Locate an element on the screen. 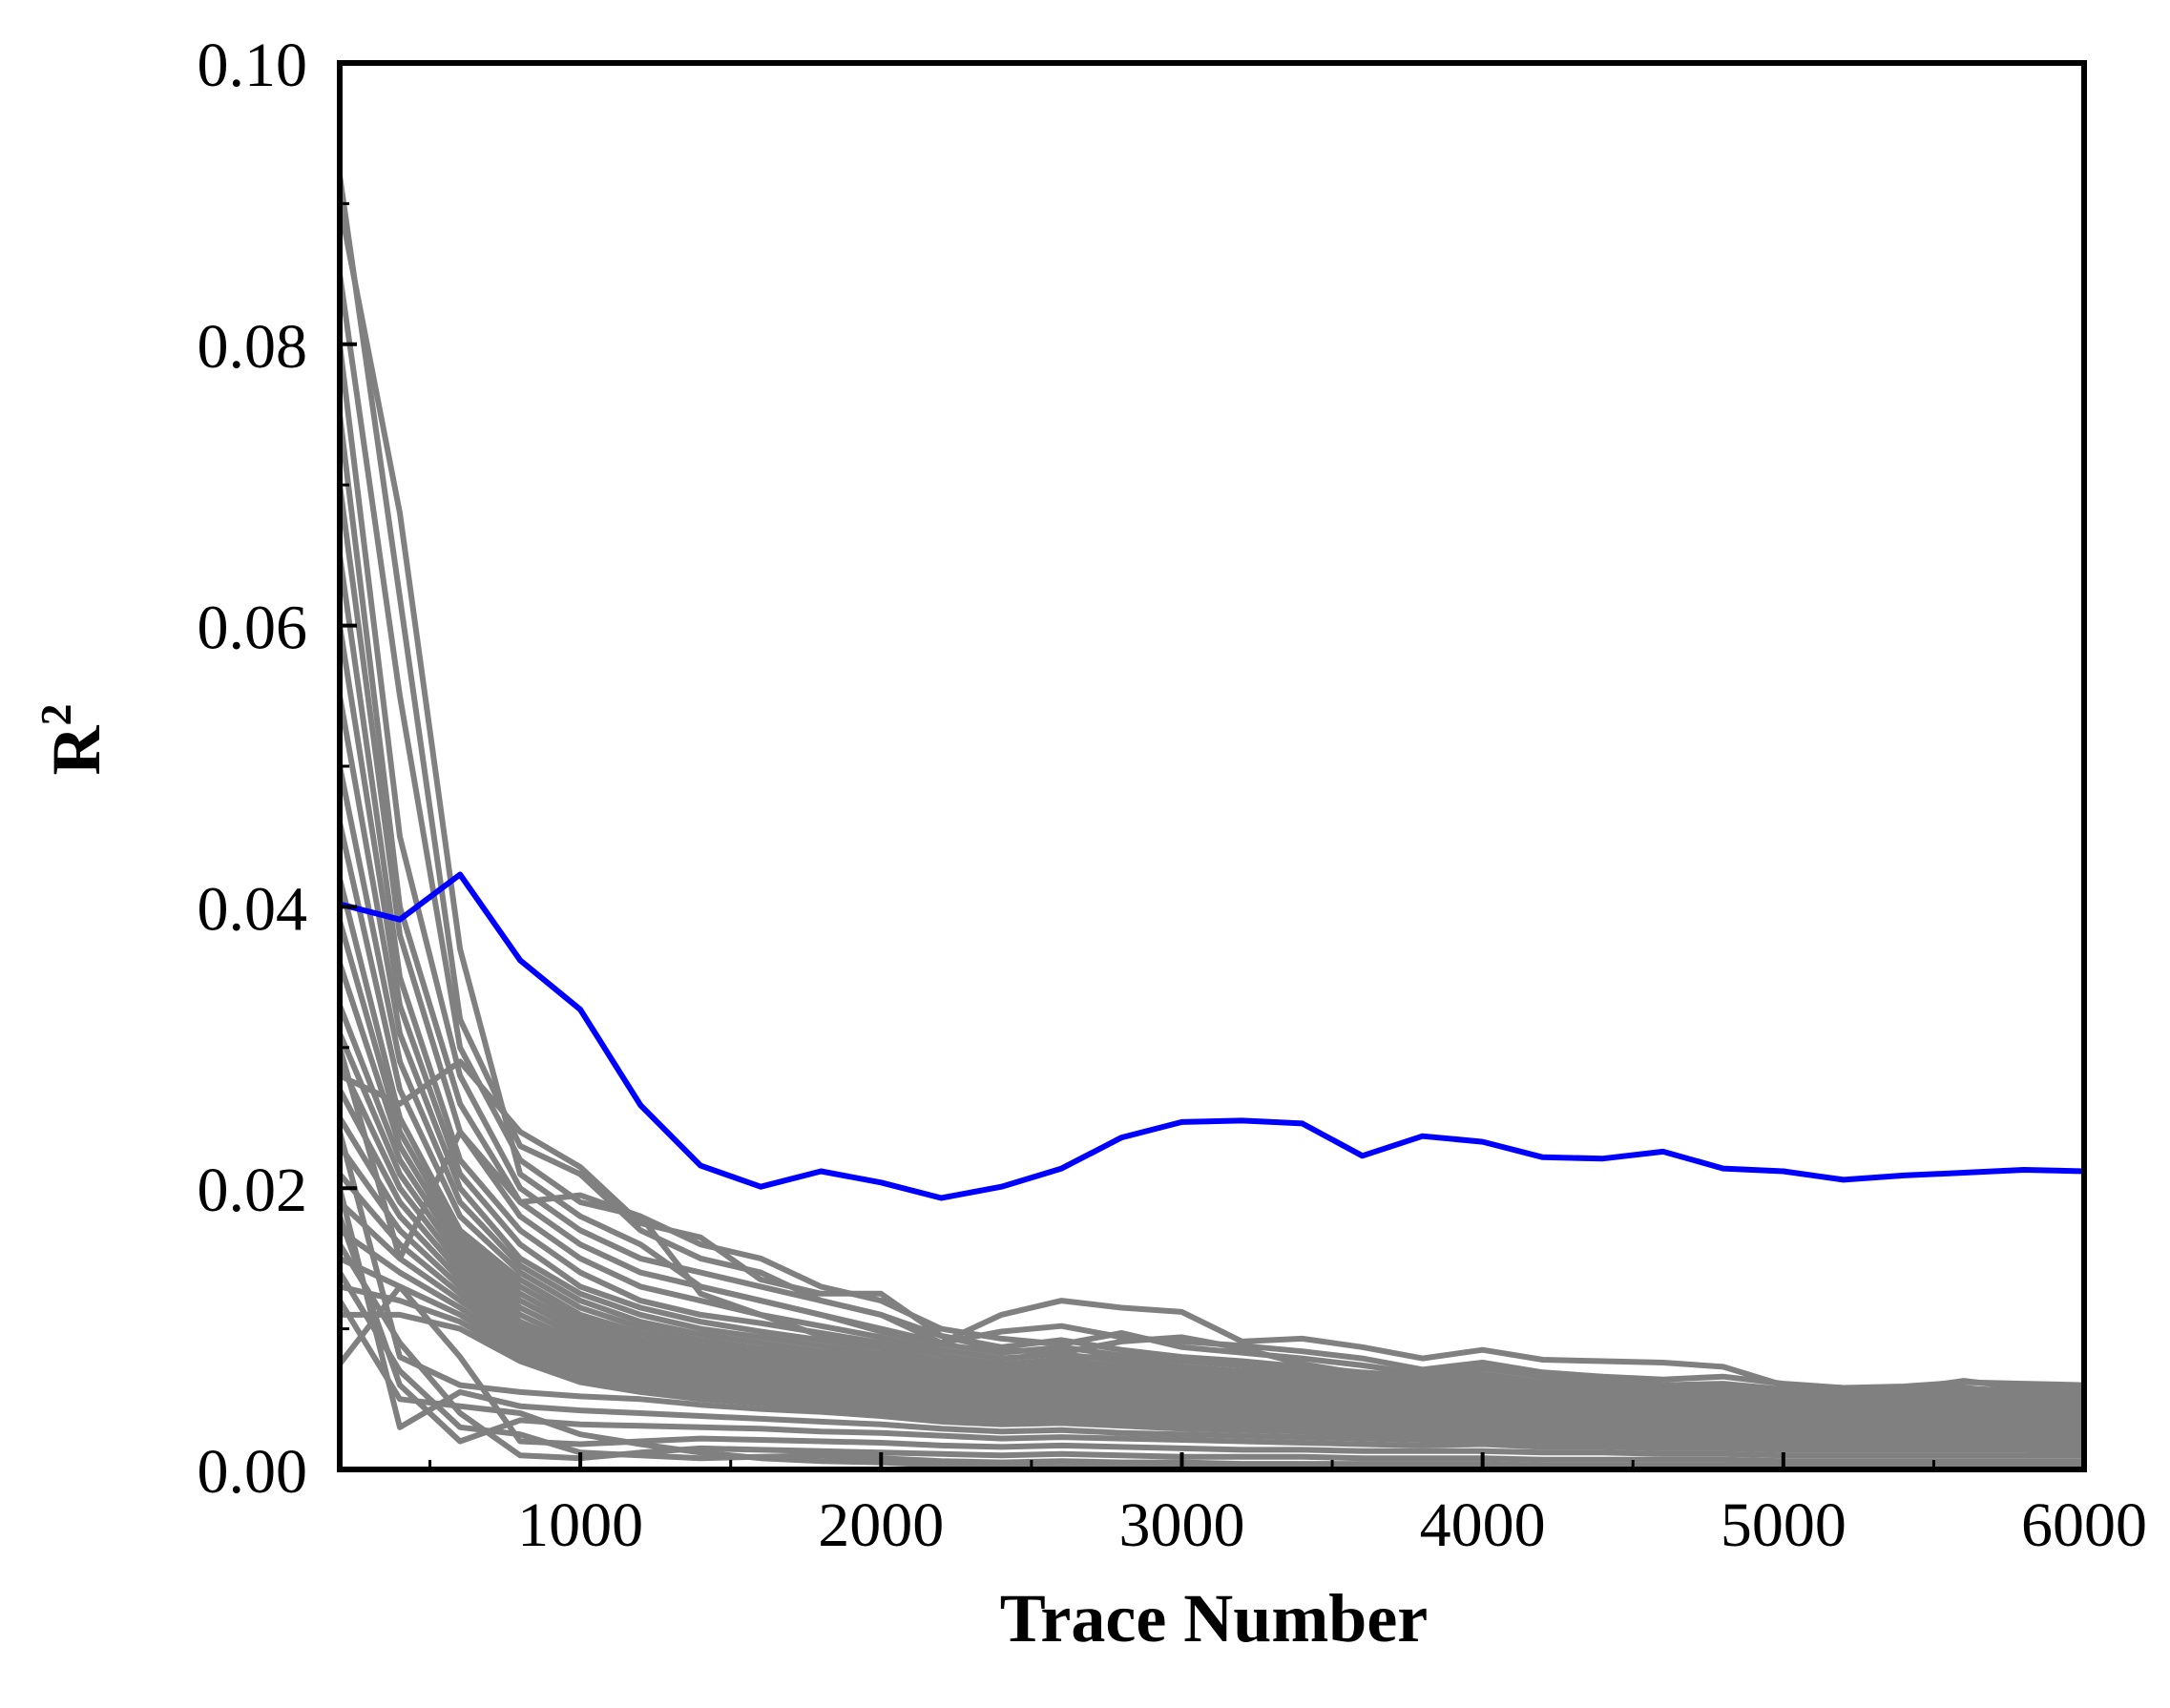 This screenshot has height=1708, width=2170. y-axis-title-superscript: 2 is located at coordinates (56, 715).